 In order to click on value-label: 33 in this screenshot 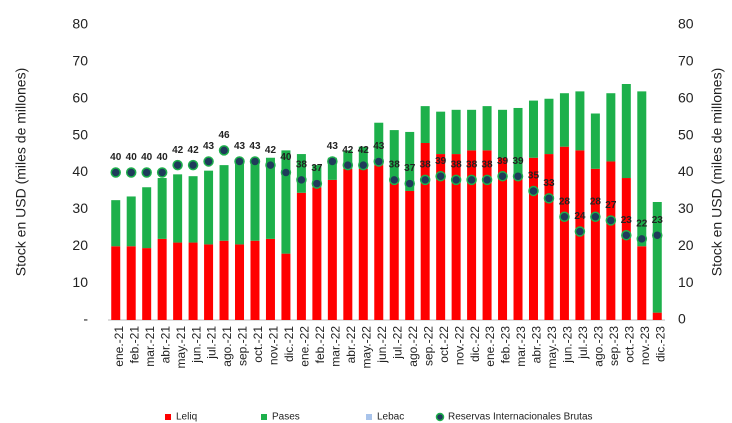, I will do `click(549, 183)`.